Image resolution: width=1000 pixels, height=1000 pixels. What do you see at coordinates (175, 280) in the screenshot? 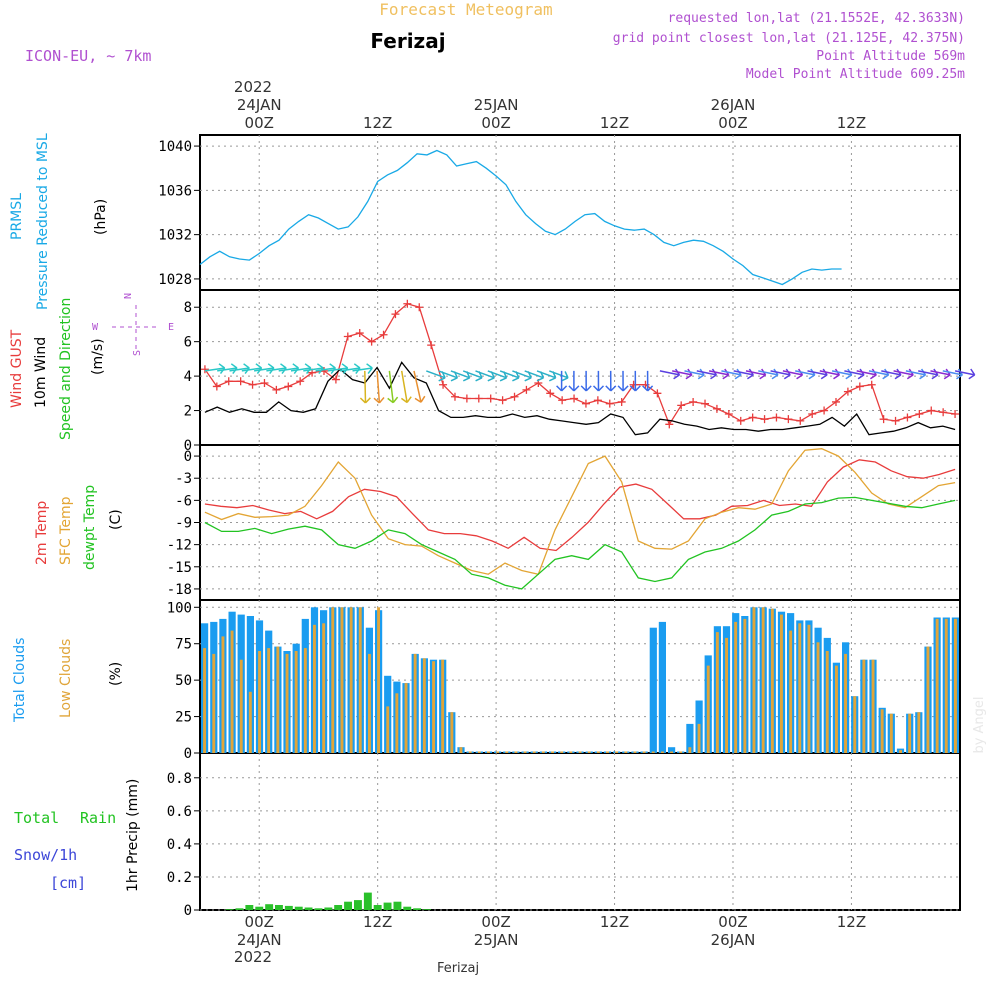
I see `y-tick-label: 1028` at bounding box center [175, 280].